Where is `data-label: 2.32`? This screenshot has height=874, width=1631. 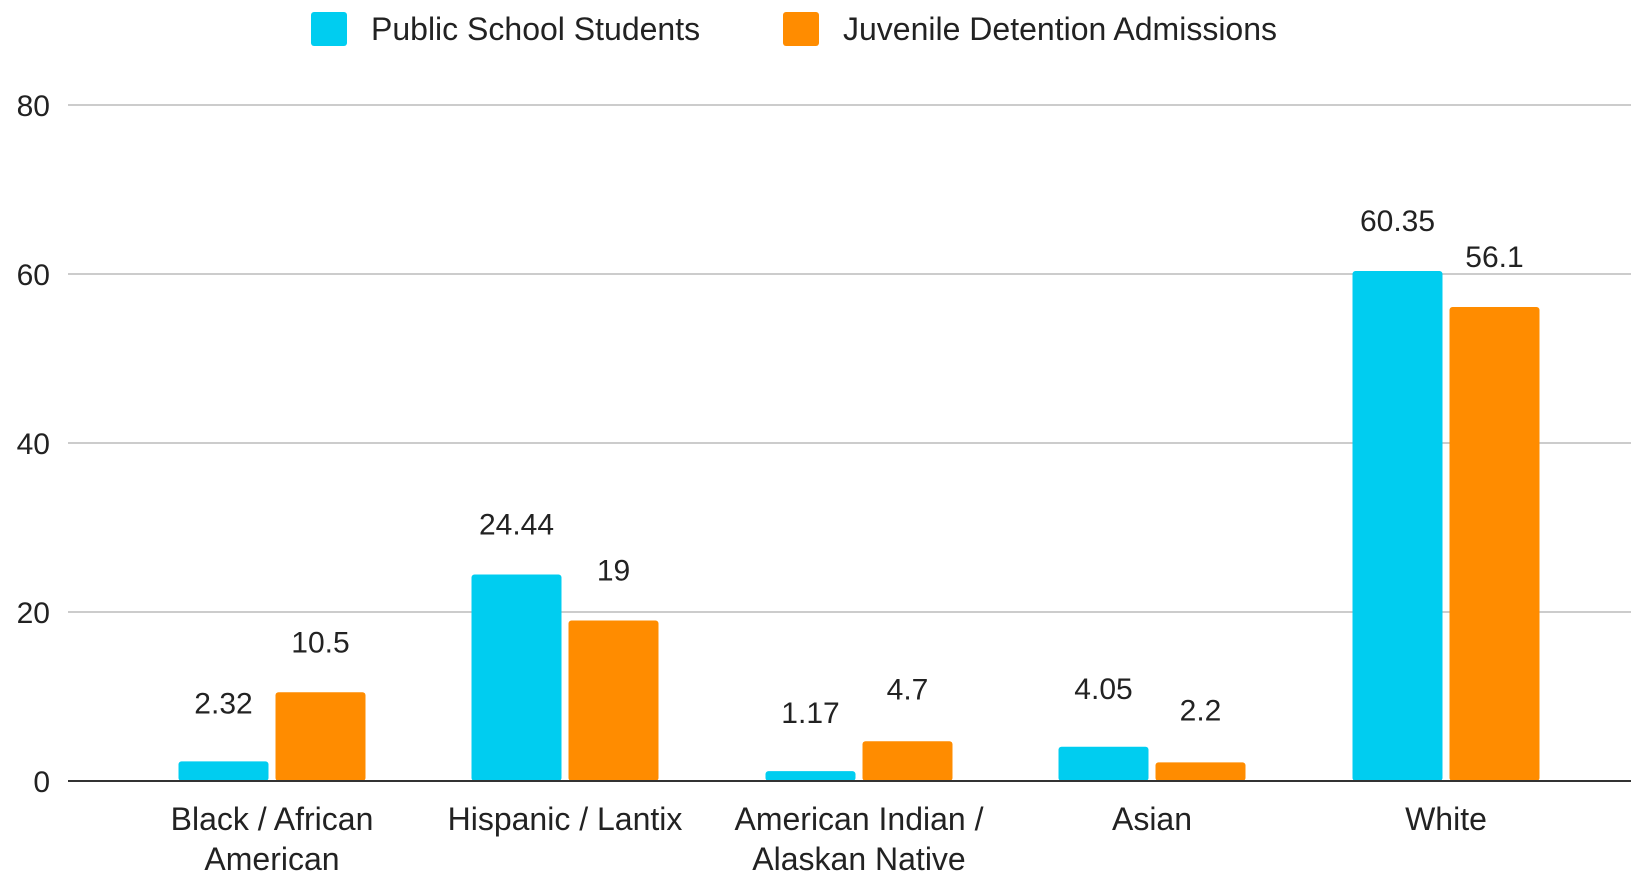 data-label: 2.32 is located at coordinates (223, 703).